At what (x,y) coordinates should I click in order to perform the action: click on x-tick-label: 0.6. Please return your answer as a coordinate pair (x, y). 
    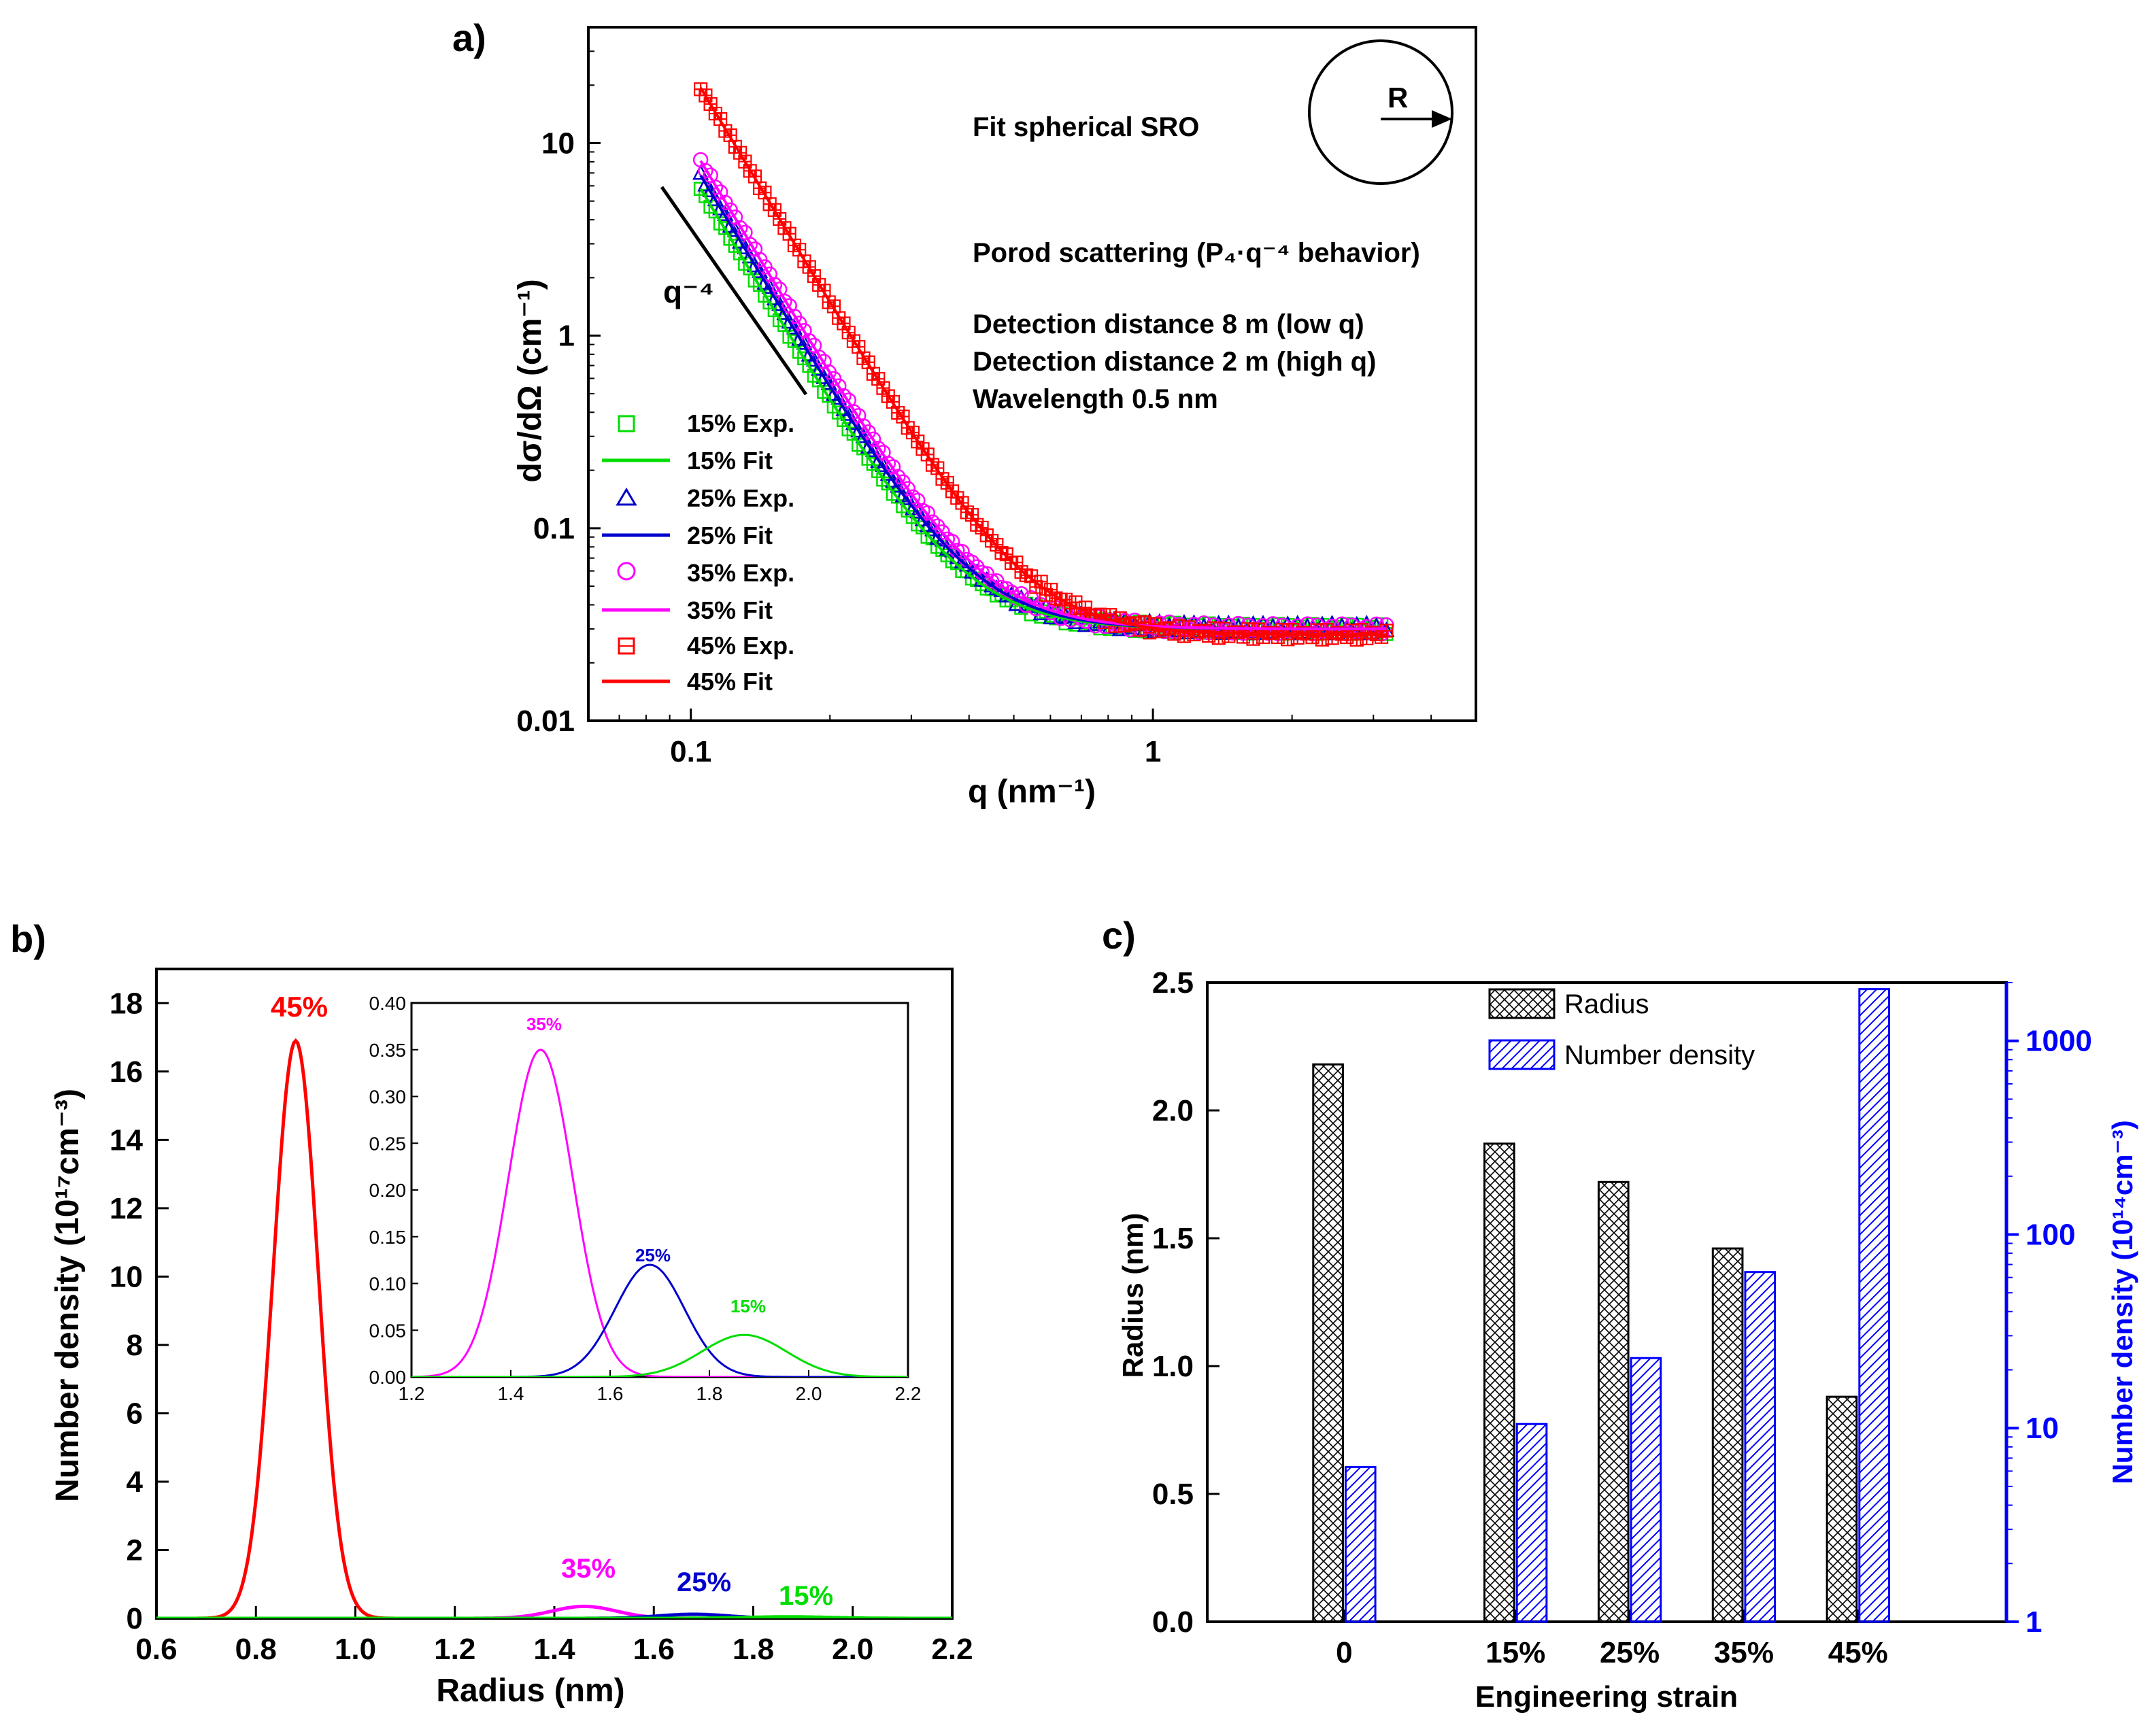
    Looking at the image, I should click on (156, 1649).